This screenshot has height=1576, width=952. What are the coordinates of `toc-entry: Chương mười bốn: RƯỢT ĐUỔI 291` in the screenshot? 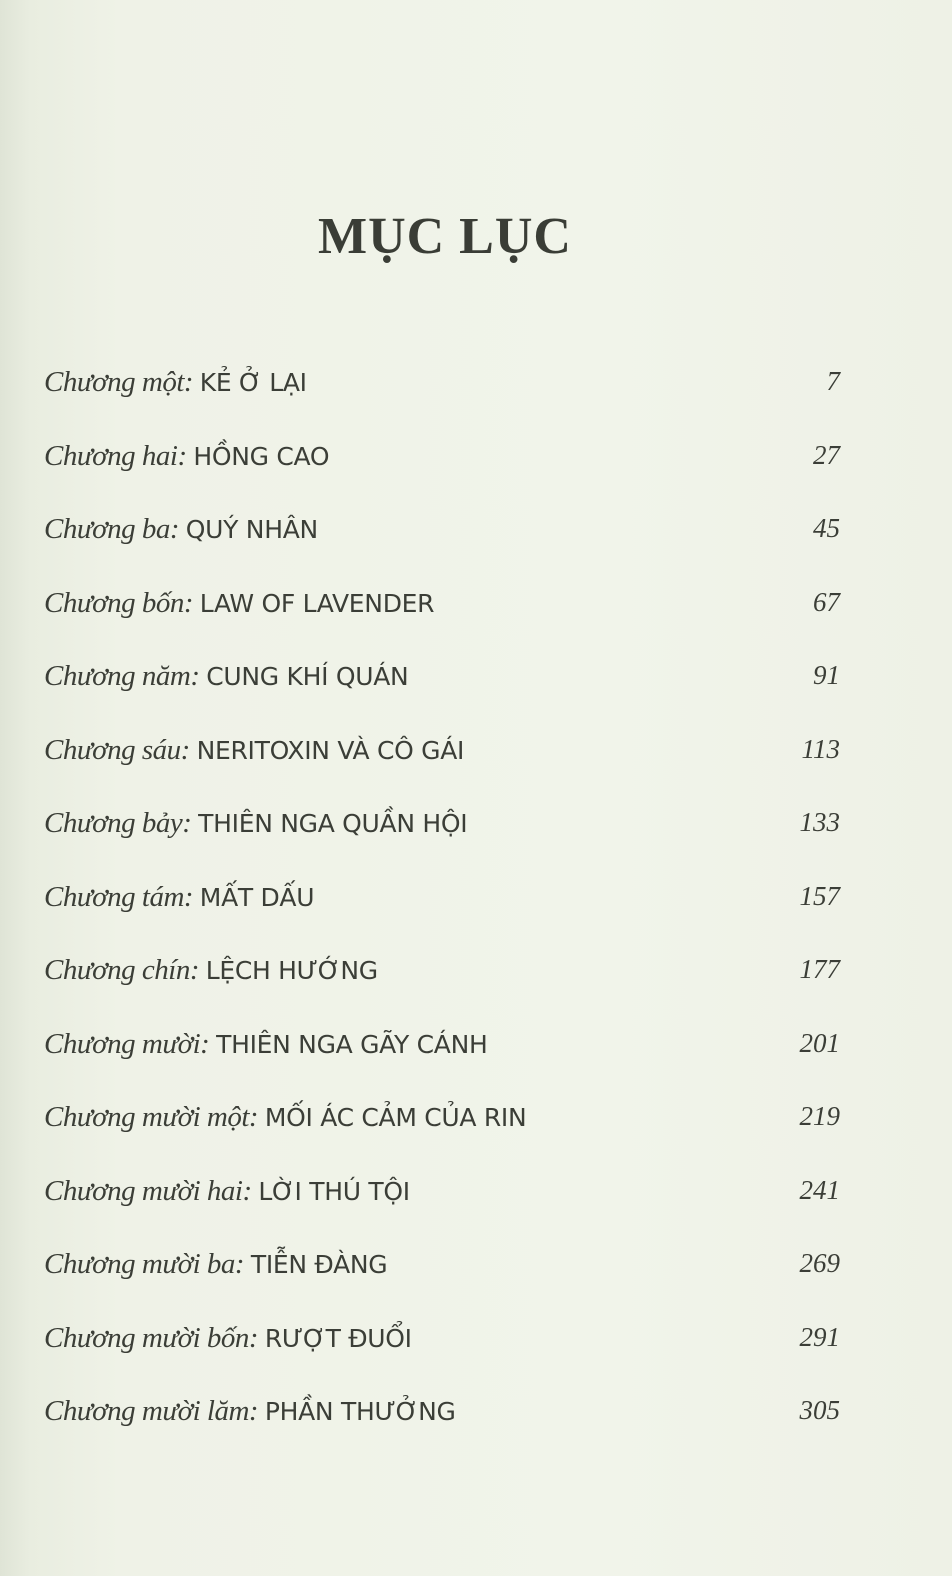 It's located at (442, 1359).